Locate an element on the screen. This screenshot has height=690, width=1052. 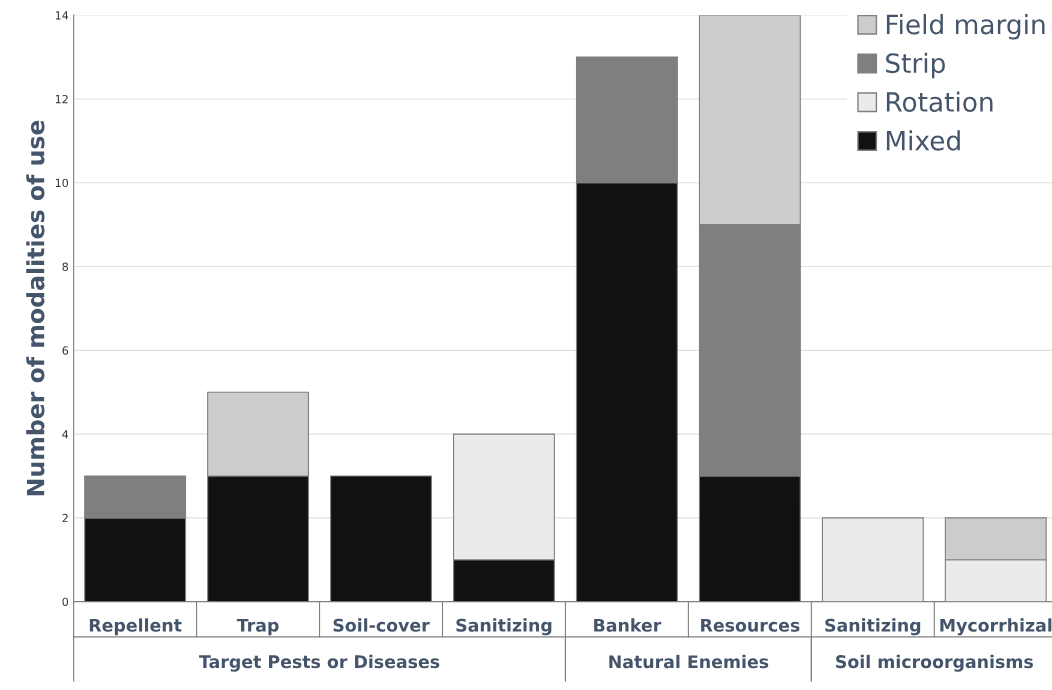
x-tick-label: Soil-cover is located at coordinates (381, 625).